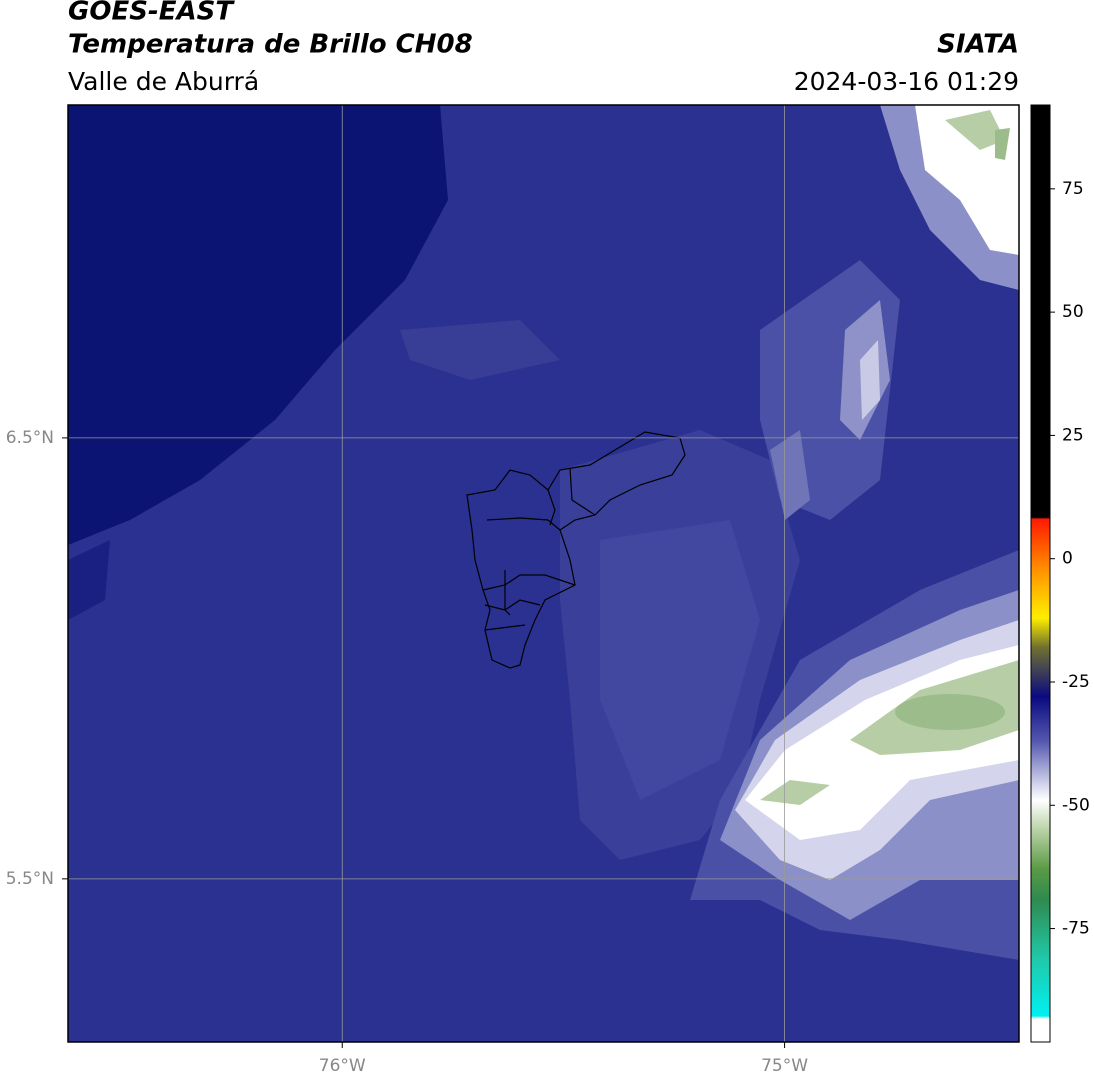 The image size is (1094, 1082). What do you see at coordinates (1067, 559) in the screenshot?
I see `colorbar-tick-label: 0` at bounding box center [1067, 559].